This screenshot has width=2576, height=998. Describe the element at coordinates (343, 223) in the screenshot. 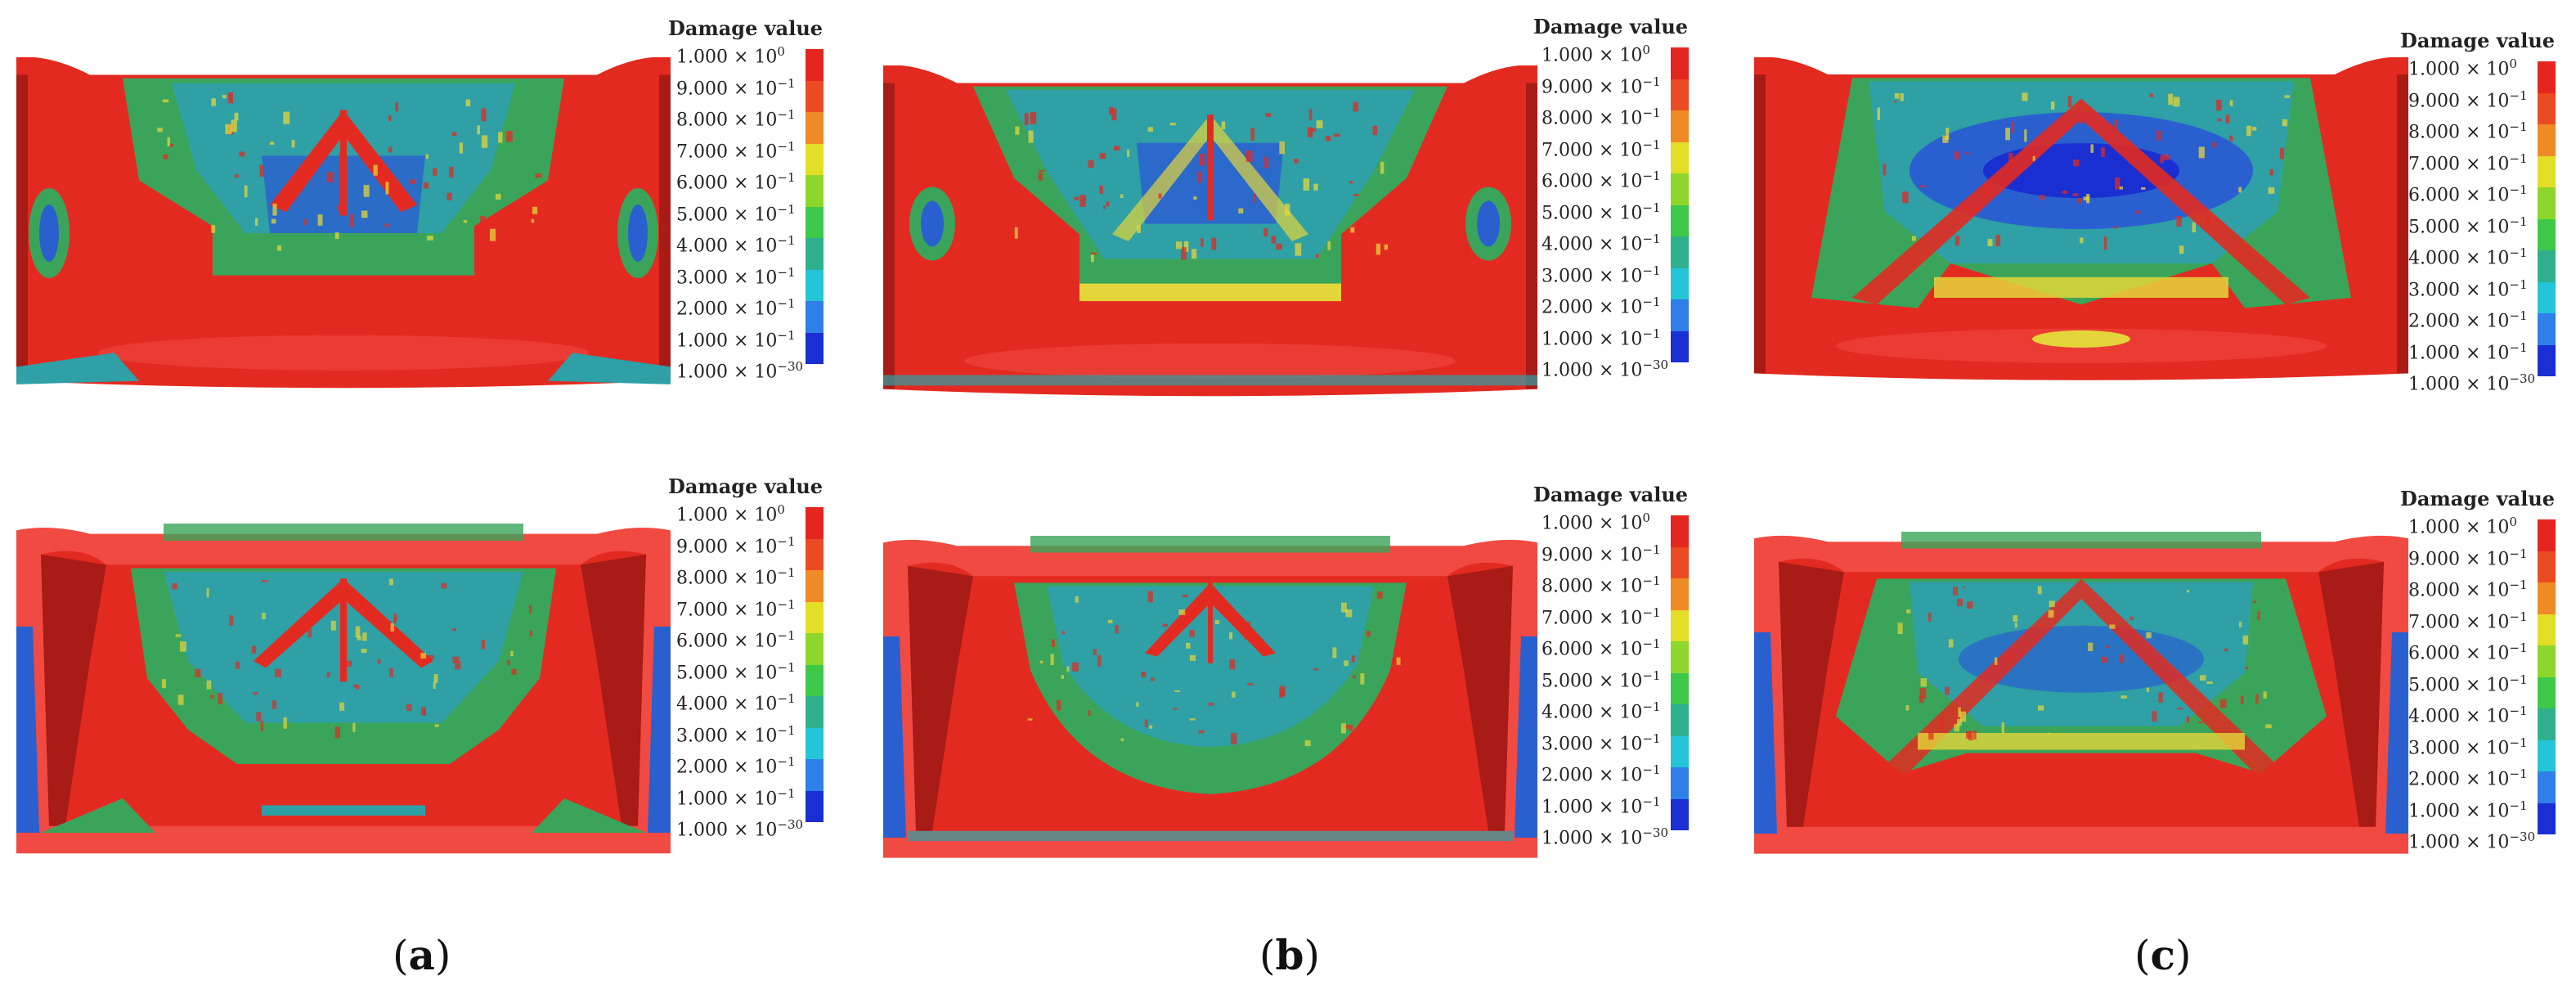

I see `damage-contour-a-outer` at that location.